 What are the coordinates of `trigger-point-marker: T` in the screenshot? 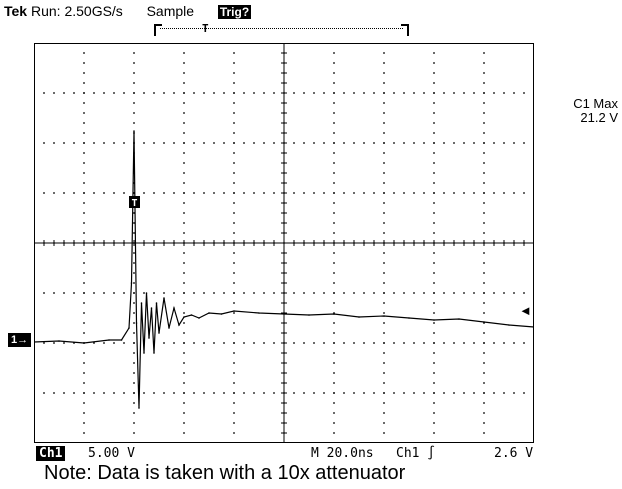 It's located at (134, 202).